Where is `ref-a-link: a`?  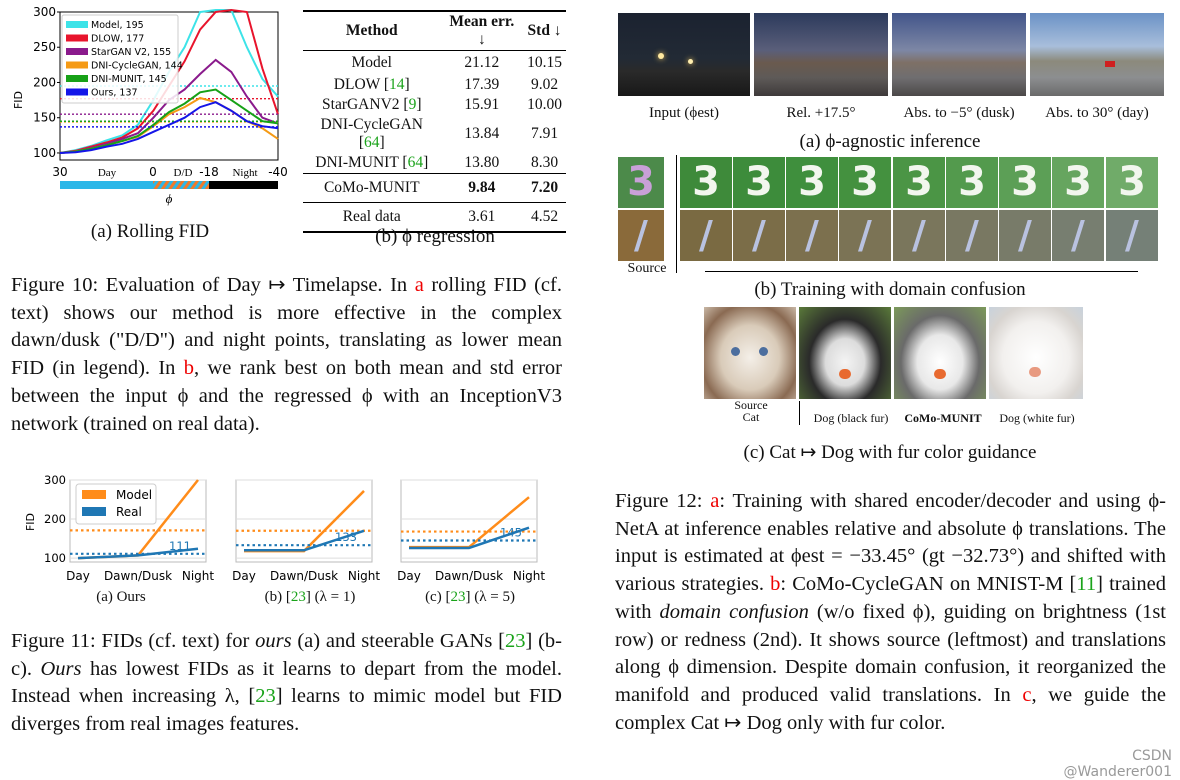
ref-a-link: a is located at coordinates (419, 285).